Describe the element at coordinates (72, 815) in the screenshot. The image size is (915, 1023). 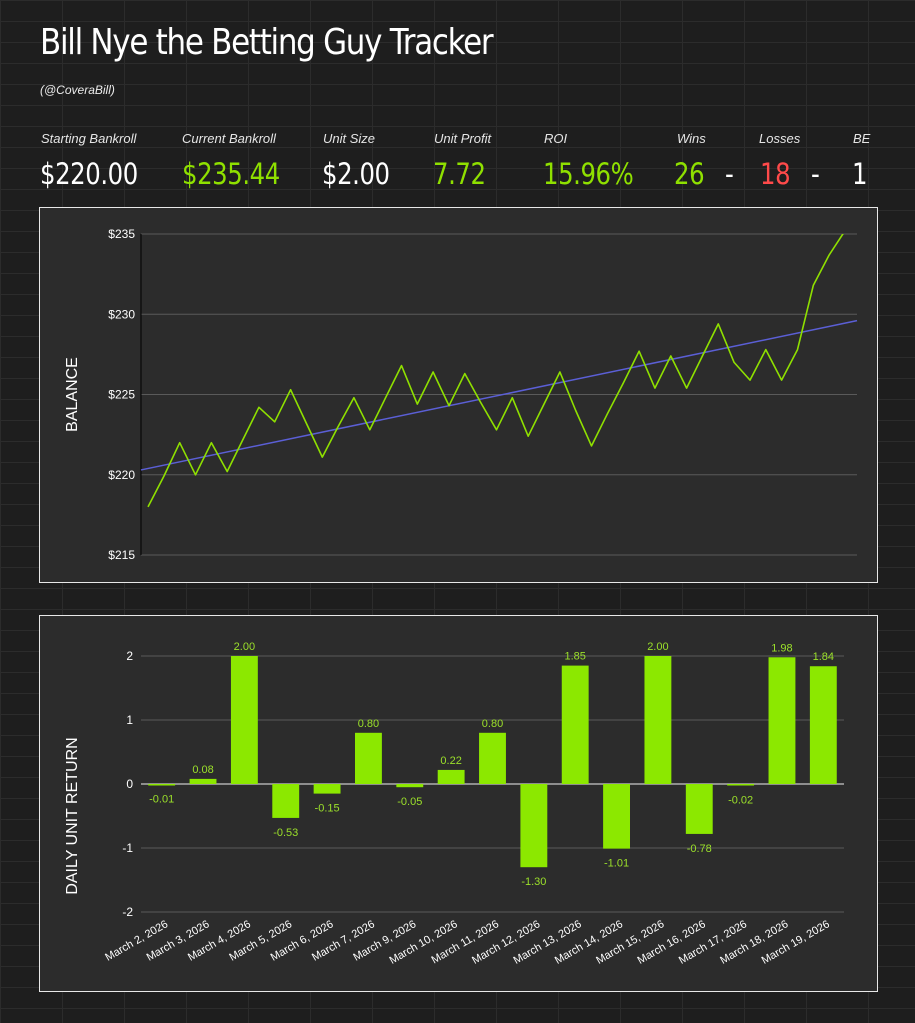
I see `y-axis-title: DAILY UNIT RETURN` at that location.